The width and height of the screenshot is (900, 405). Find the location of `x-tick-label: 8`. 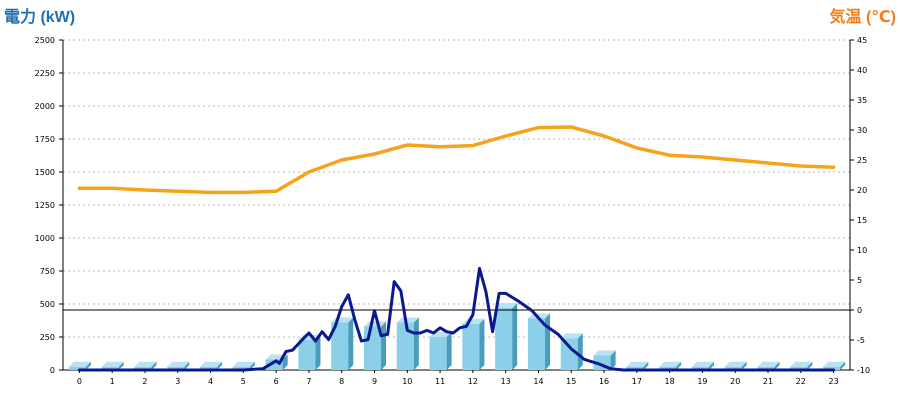

x-tick-label: 8 is located at coordinates (341, 381).